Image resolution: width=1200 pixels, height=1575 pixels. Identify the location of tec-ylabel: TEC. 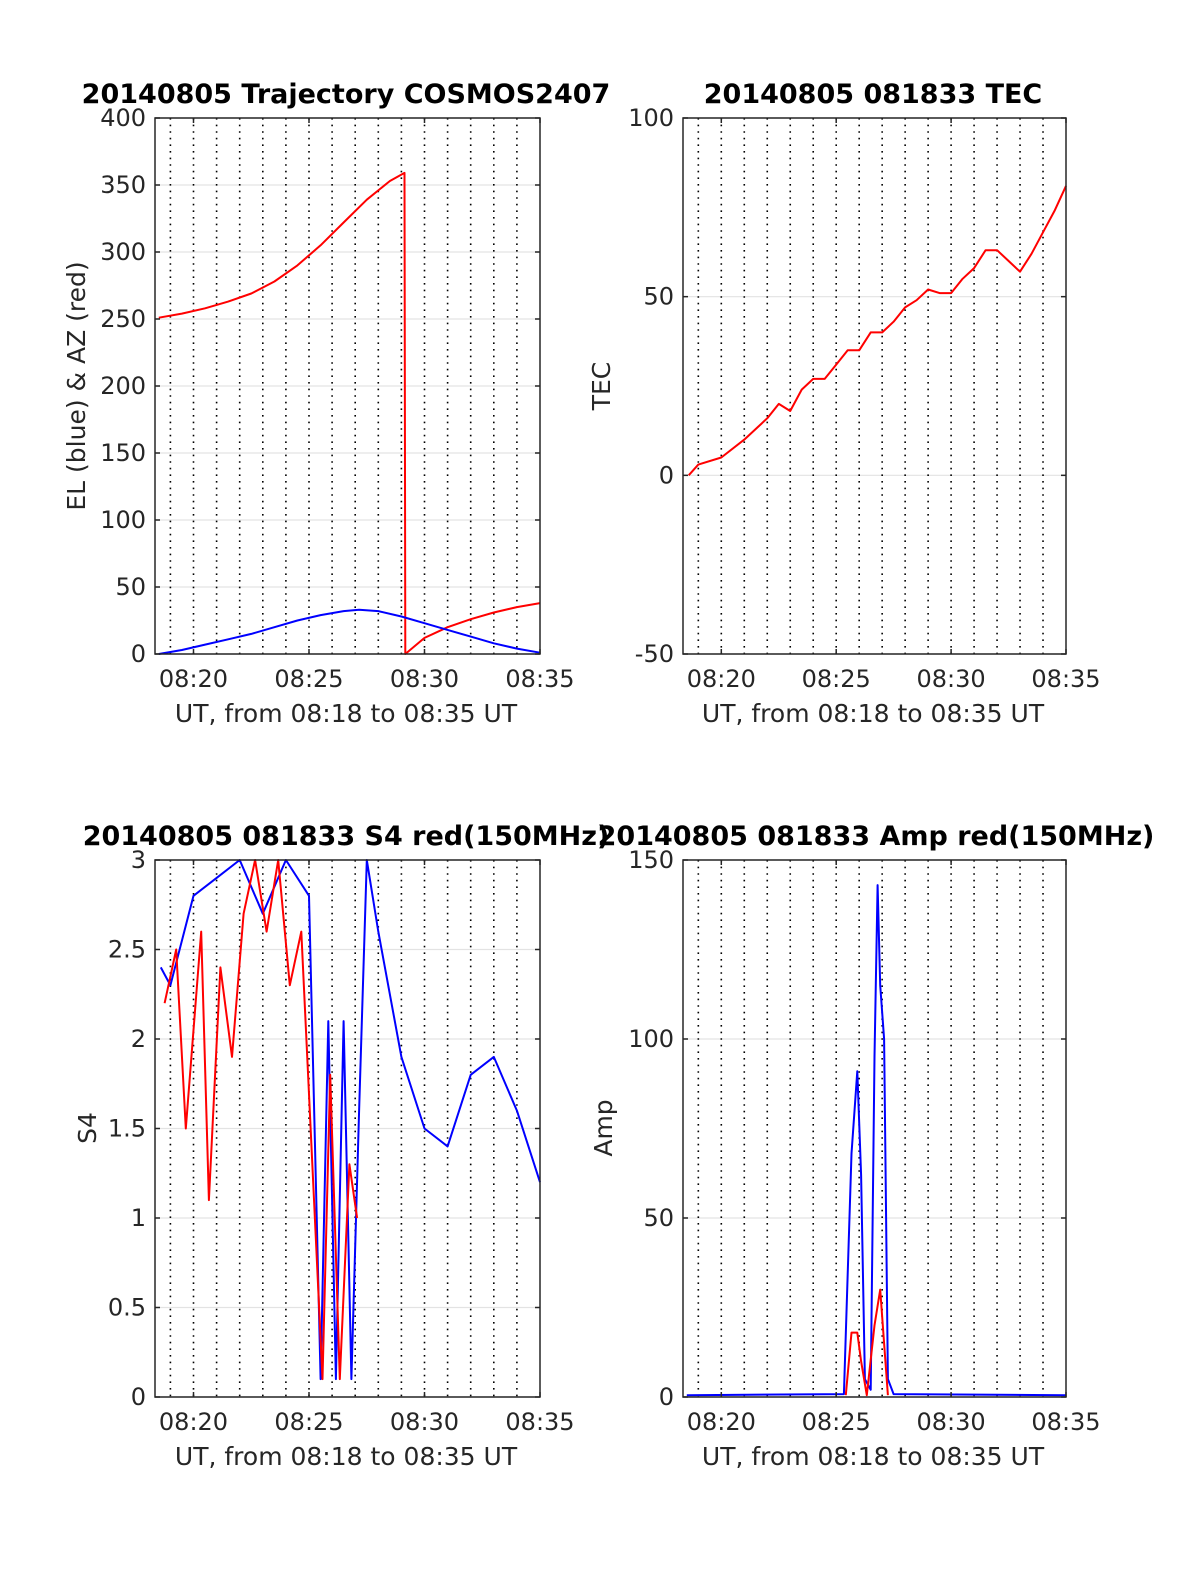
(601, 387).